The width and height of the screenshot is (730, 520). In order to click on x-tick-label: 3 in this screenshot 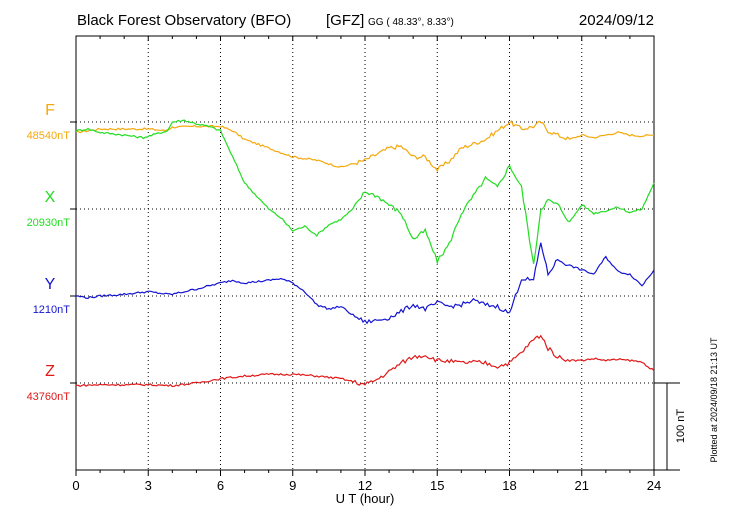, I will do `click(148, 485)`.